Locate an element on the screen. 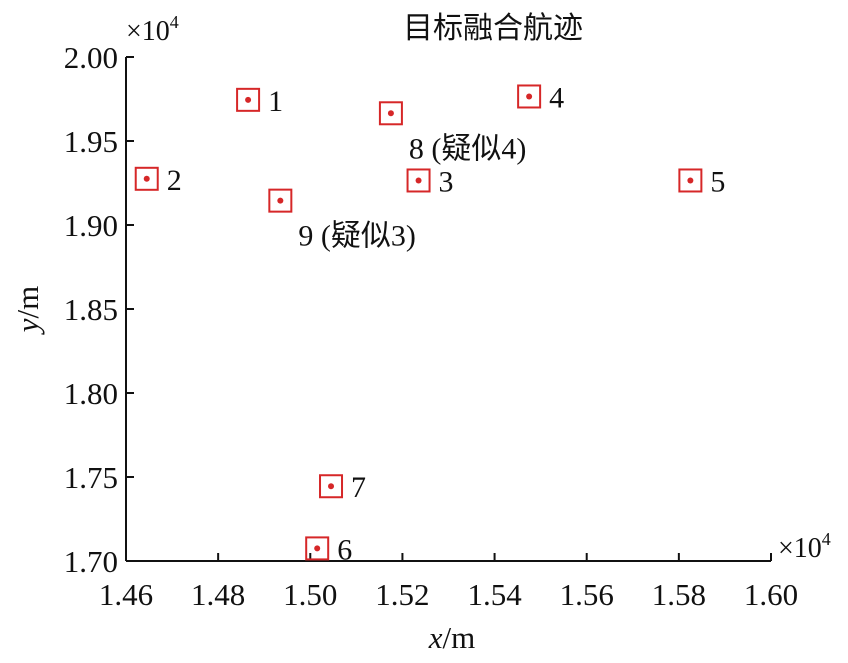 The width and height of the screenshot is (848, 663). x-tick-label: 1.56 is located at coordinates (587, 594).